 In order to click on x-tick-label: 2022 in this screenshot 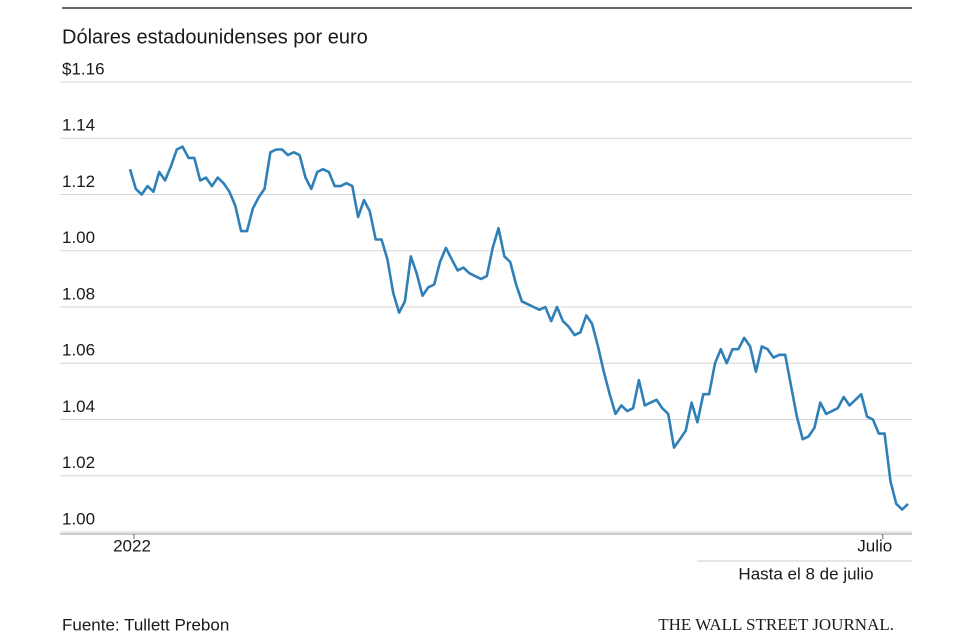, I will do `click(132, 545)`.